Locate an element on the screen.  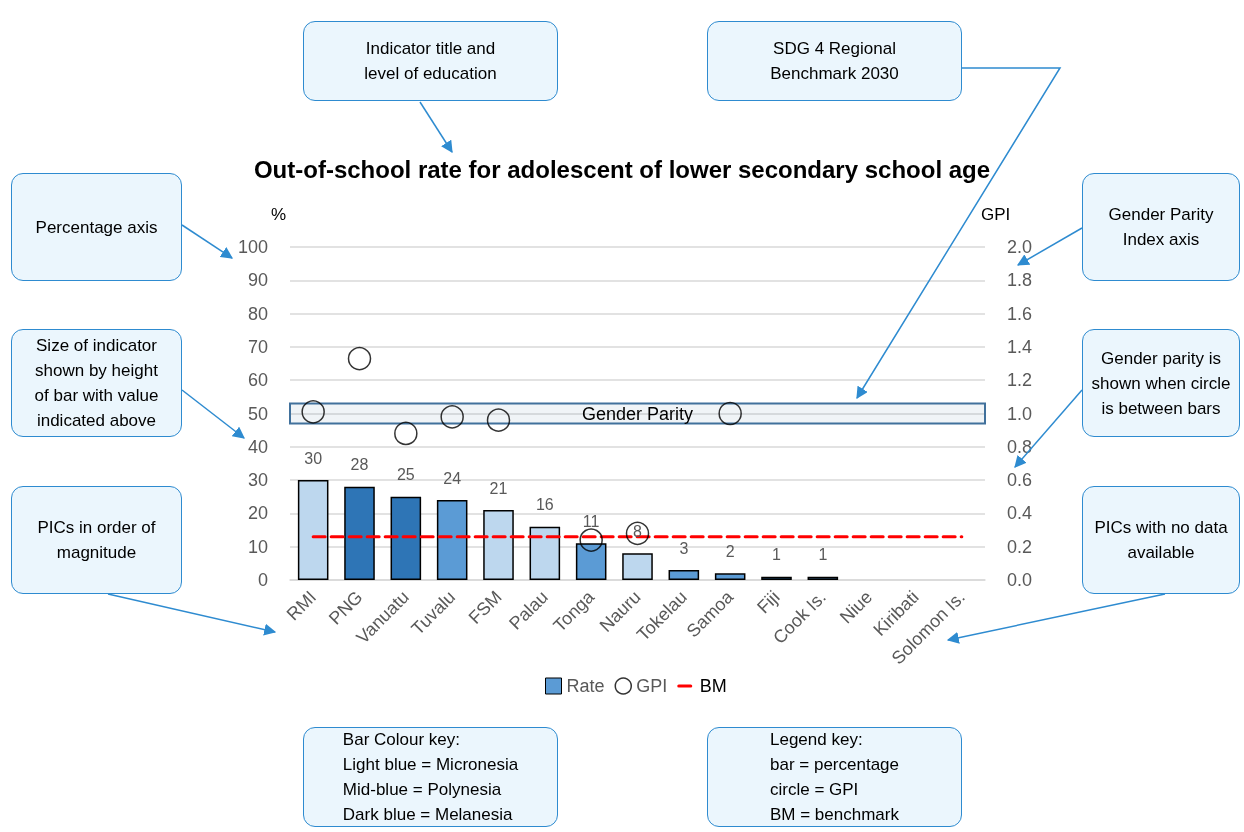
y2-tick-label: 1.4 is located at coordinates (1020, 346).